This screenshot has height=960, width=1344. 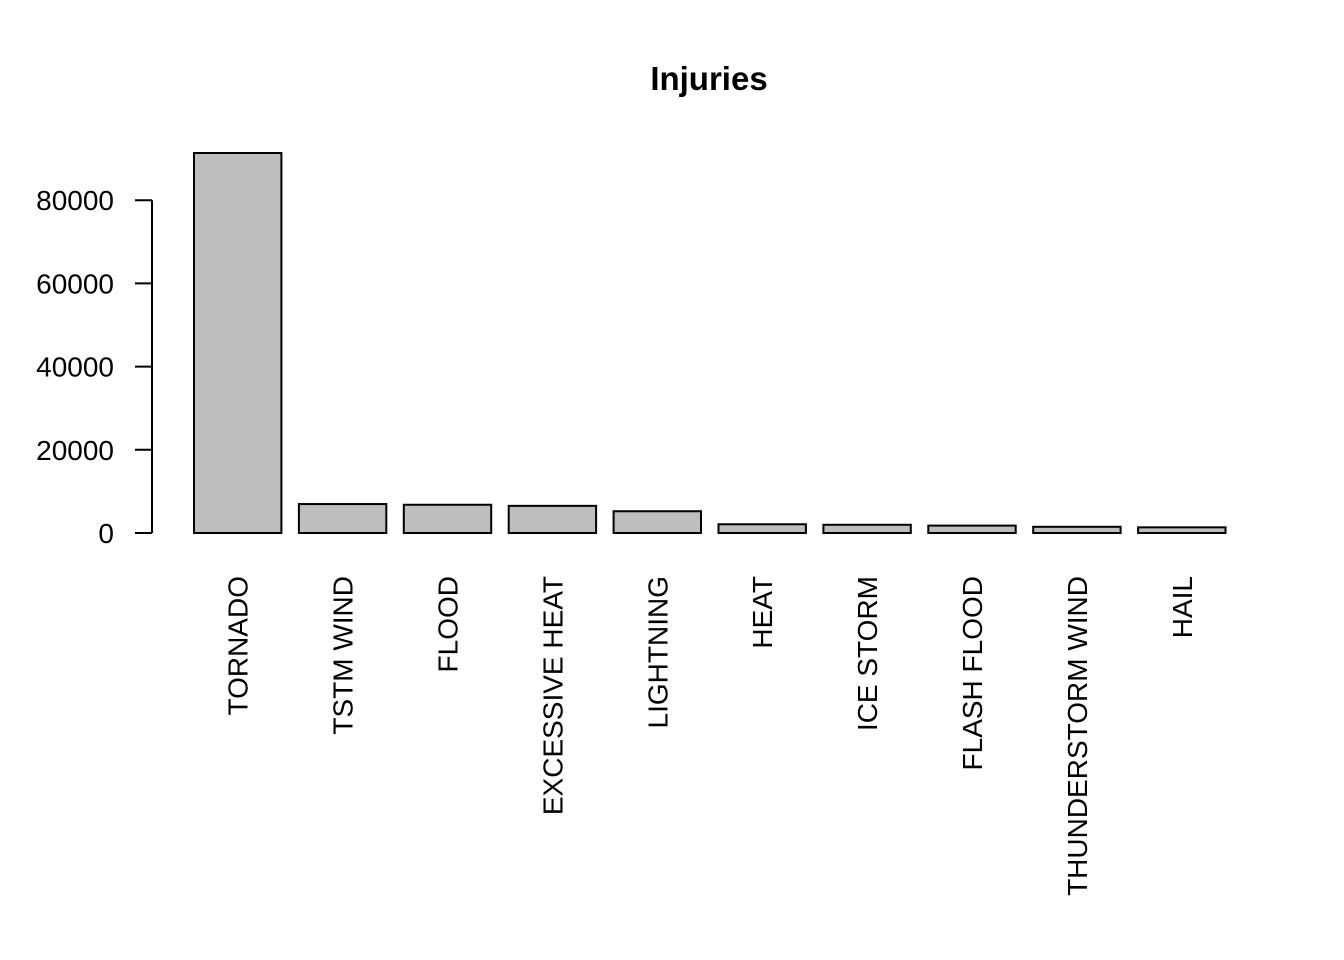 What do you see at coordinates (238, 646) in the screenshot?
I see `category-label: TORNADO` at bounding box center [238, 646].